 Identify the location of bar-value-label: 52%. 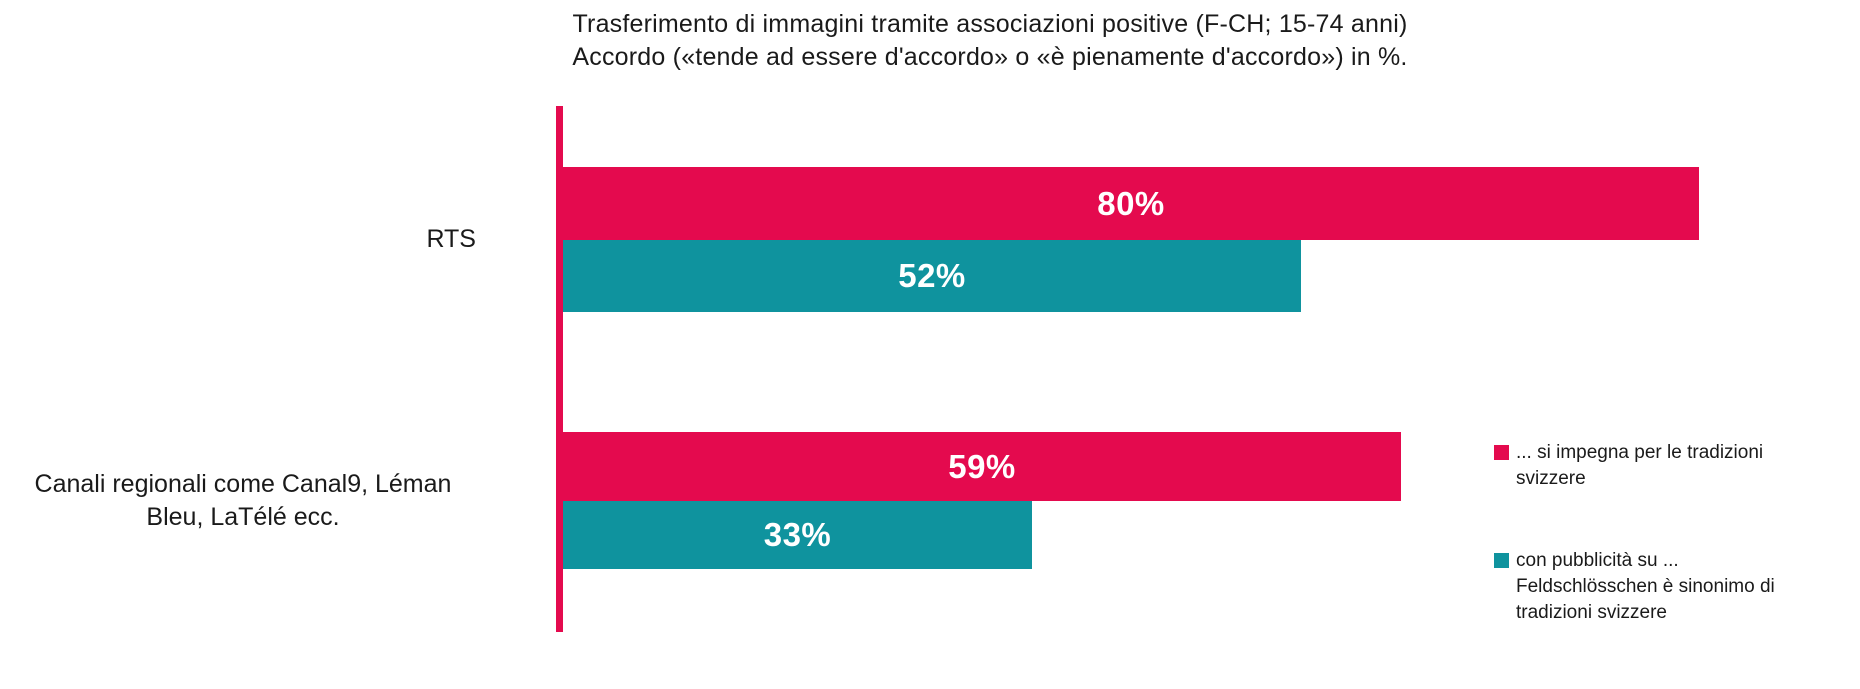
(932, 275).